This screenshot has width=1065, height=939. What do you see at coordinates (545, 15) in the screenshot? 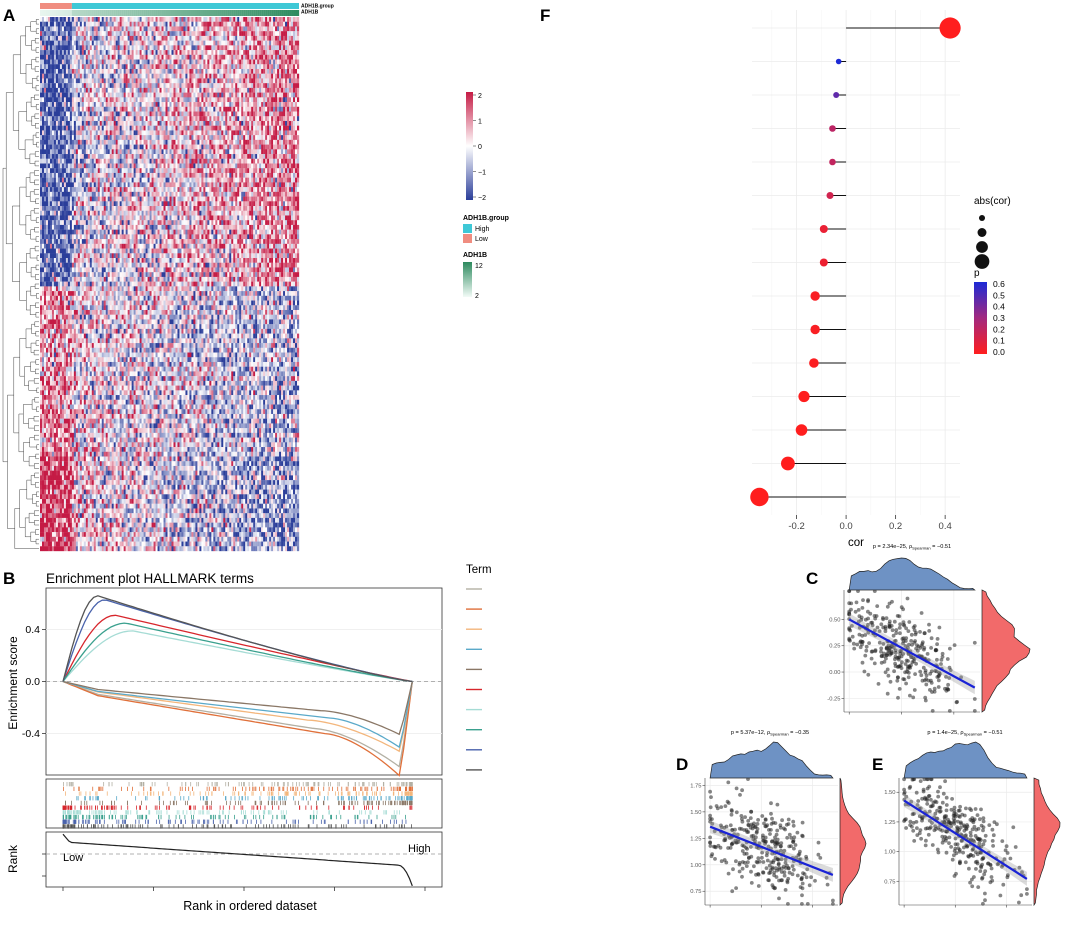
I see `panel-letter-f: F` at bounding box center [545, 15].